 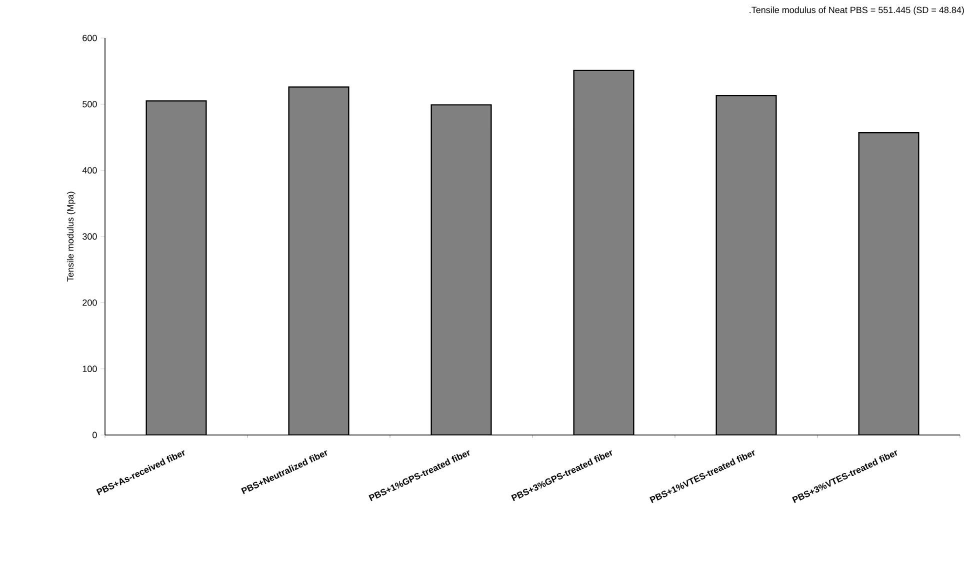 What do you see at coordinates (89, 369) in the screenshot?
I see `y-tick-label: 100` at bounding box center [89, 369].